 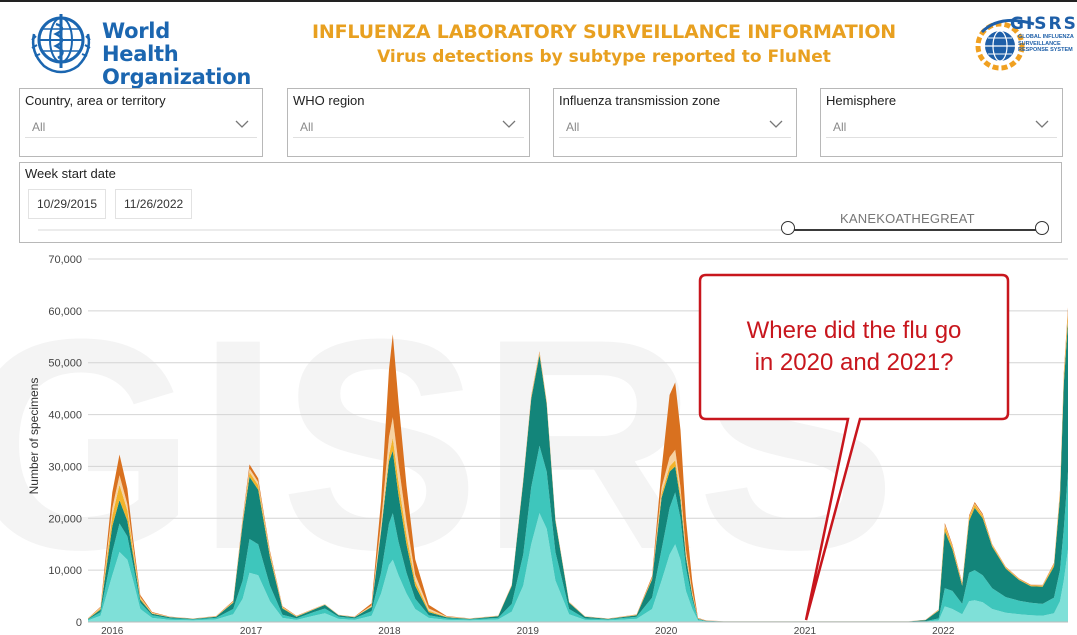 I want to click on x-year-label: 2017, so click(x=251, y=630).